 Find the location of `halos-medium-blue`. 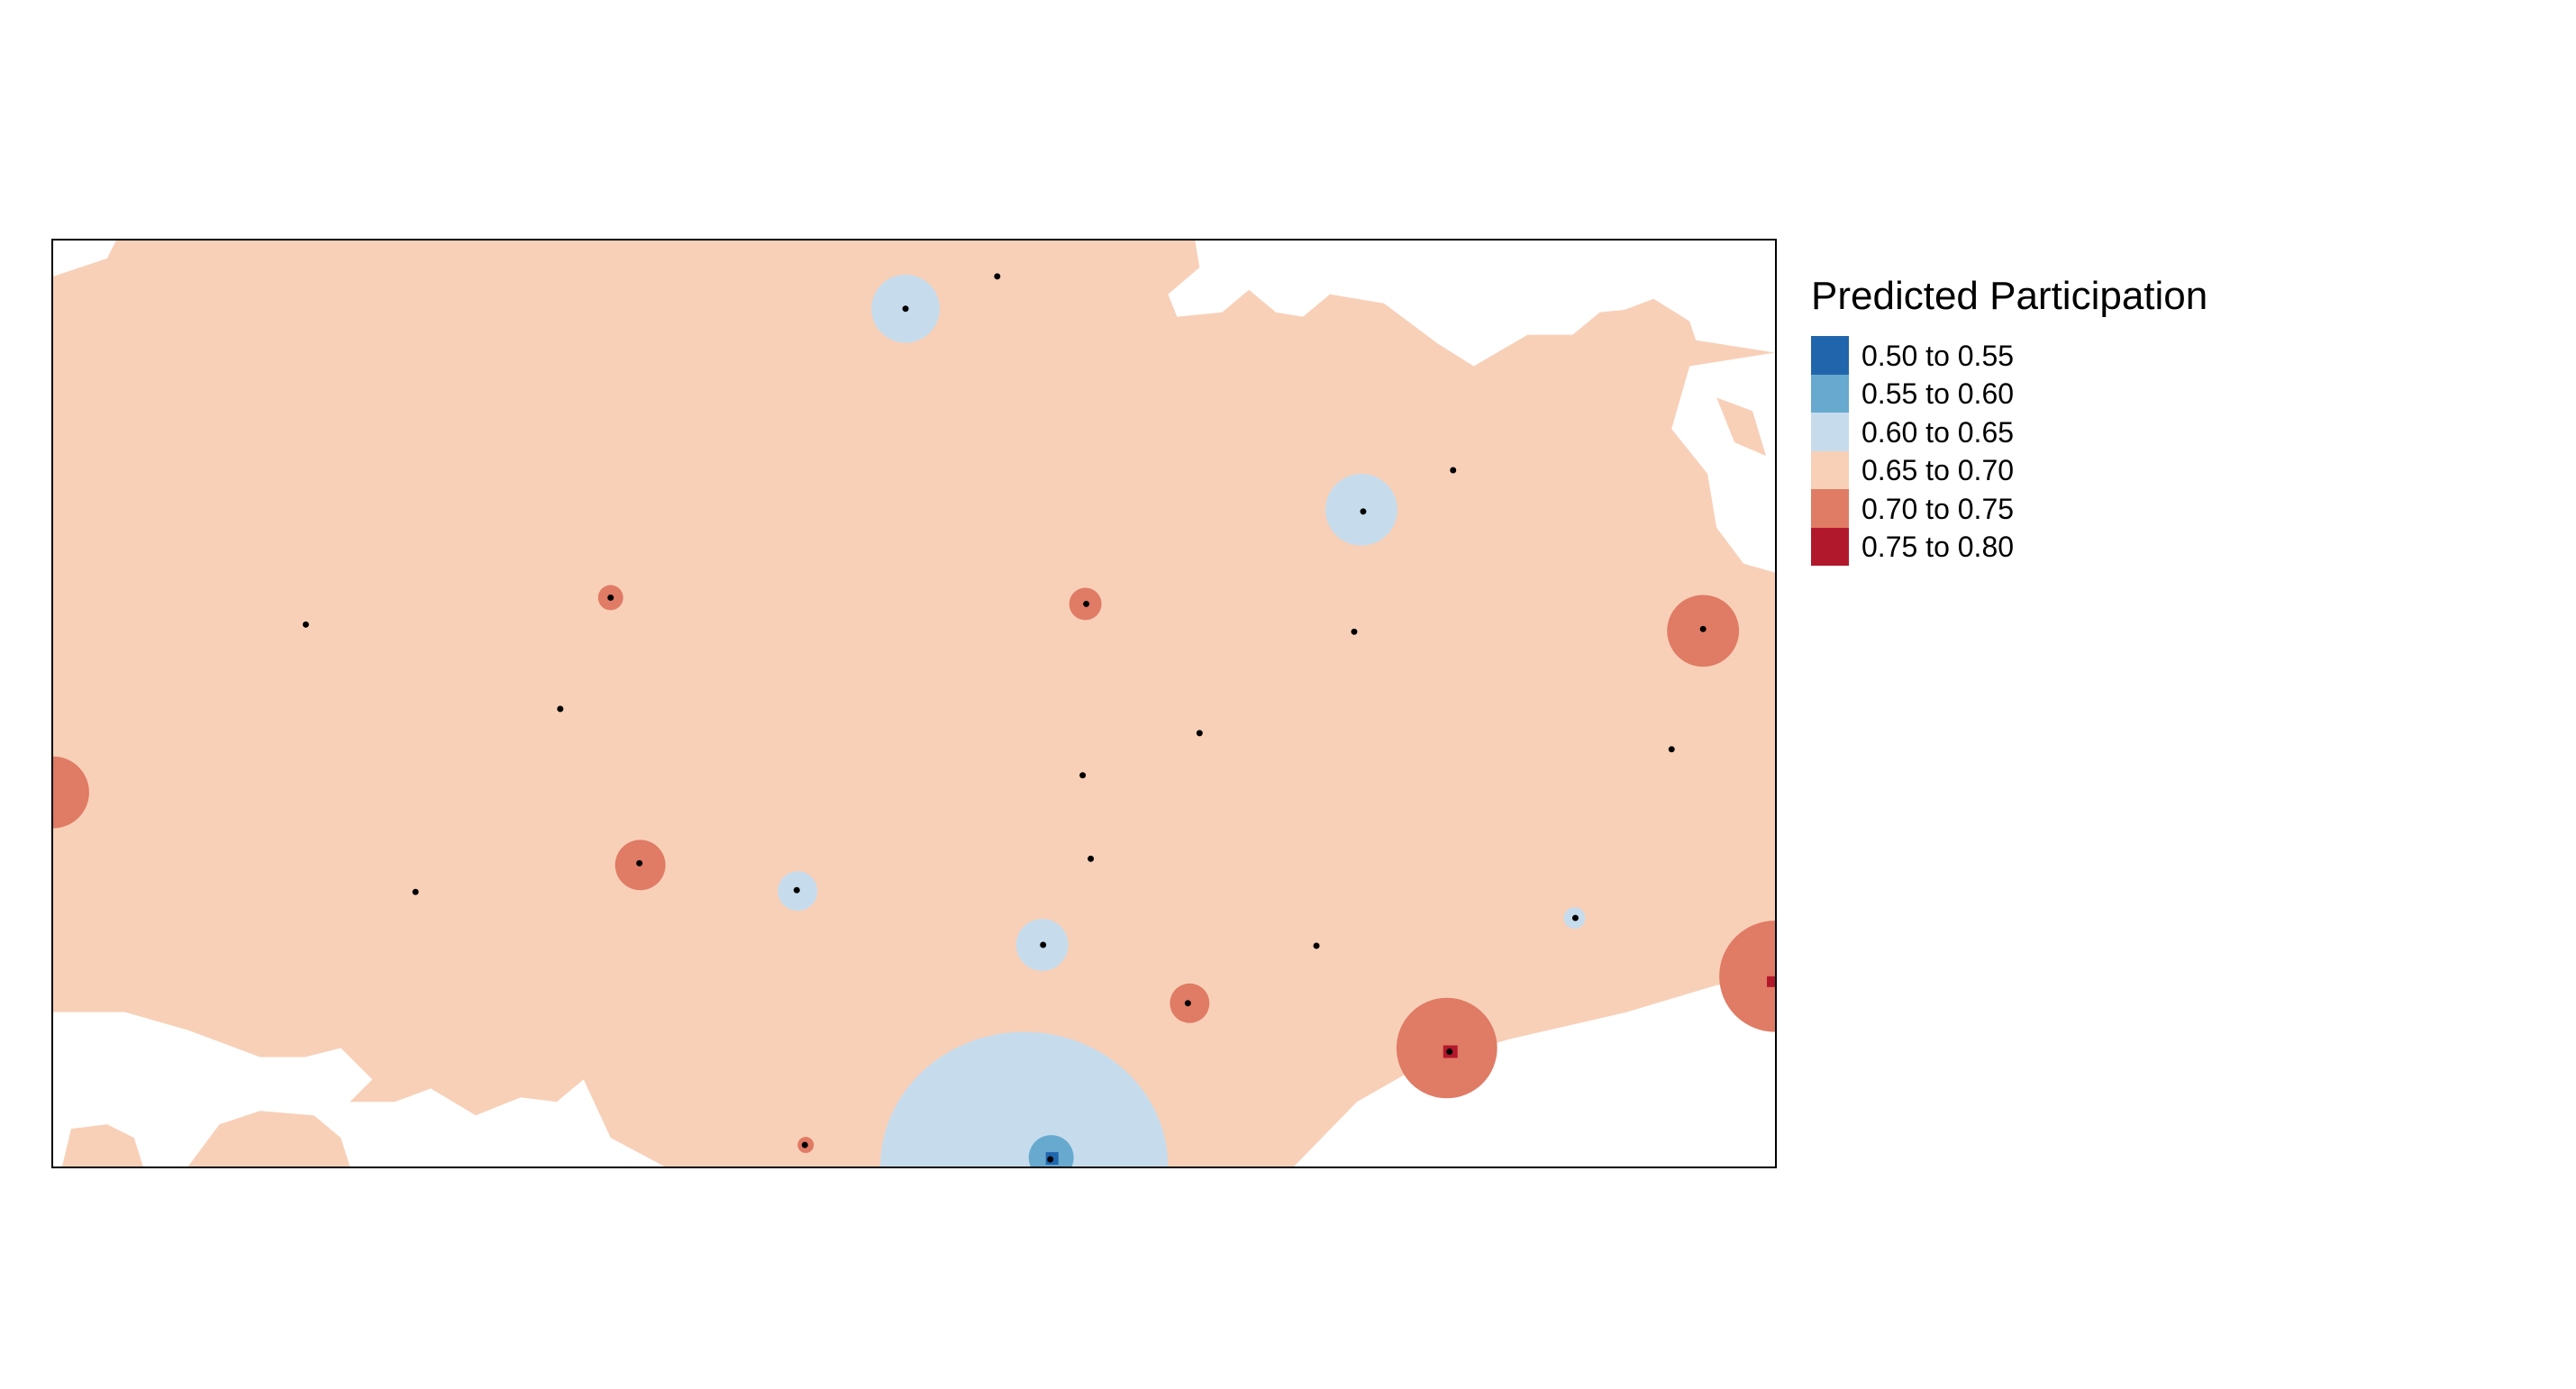

halos-medium-blue is located at coordinates (1051, 1151).